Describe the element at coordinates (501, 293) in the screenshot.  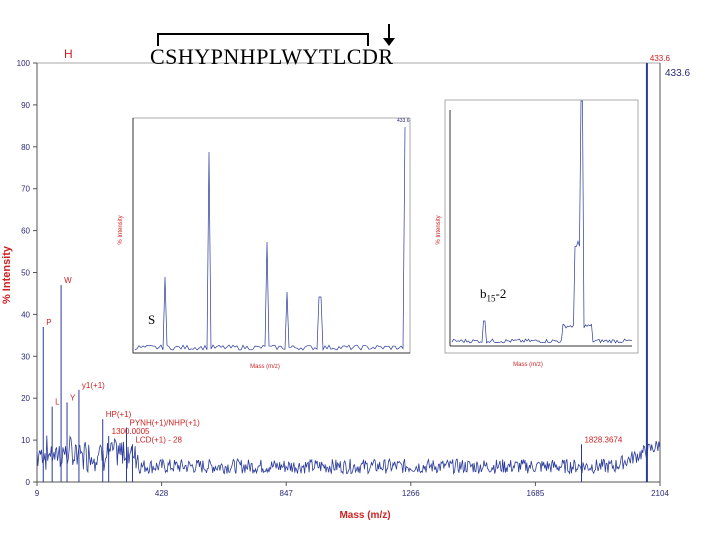
I see `fragment-suffix: -2` at that location.